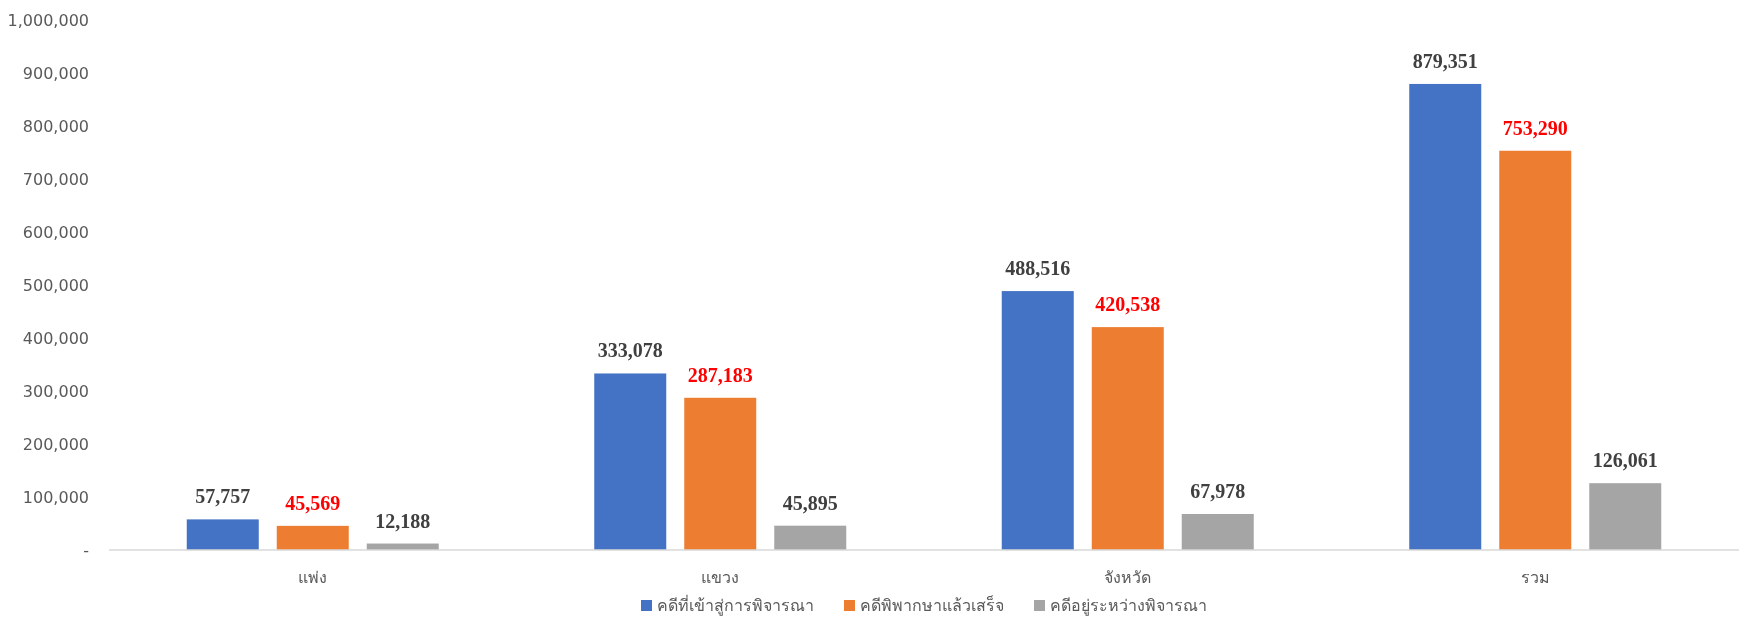  I want to click on data-label: 333,078, so click(630, 350).